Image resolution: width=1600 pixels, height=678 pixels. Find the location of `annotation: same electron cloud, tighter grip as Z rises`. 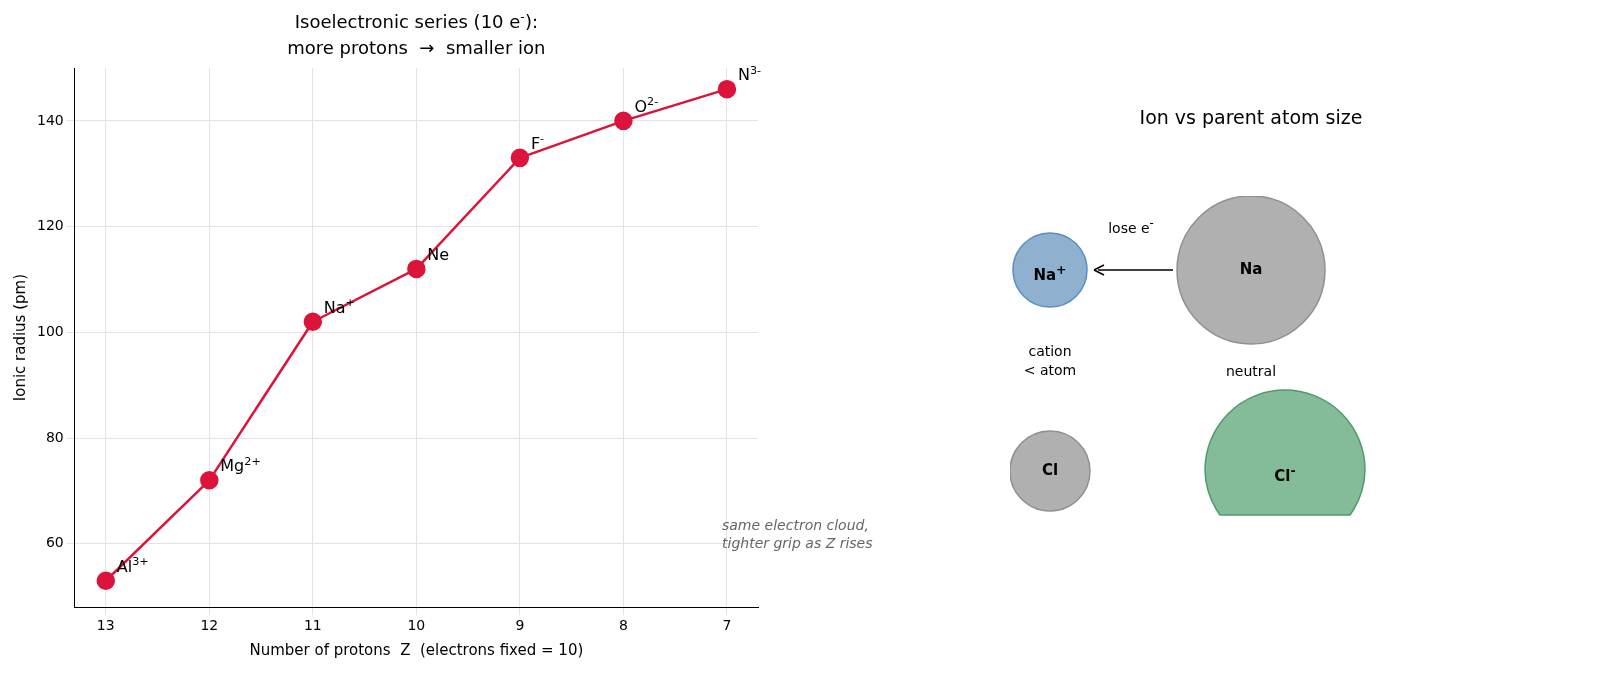

annotation: same electron cloud, tighter grip as Z rises is located at coordinates (797, 534).